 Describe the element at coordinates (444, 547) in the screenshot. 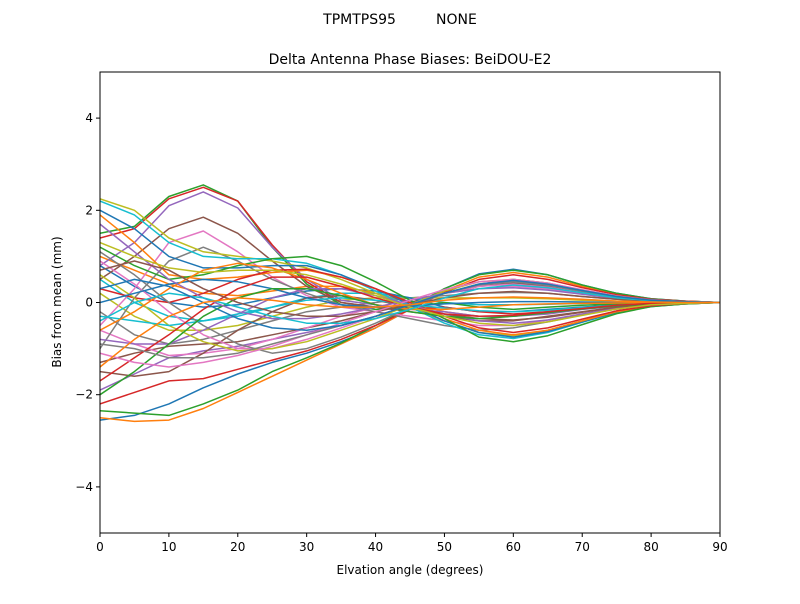

I see `x-tick-label: 50` at that location.